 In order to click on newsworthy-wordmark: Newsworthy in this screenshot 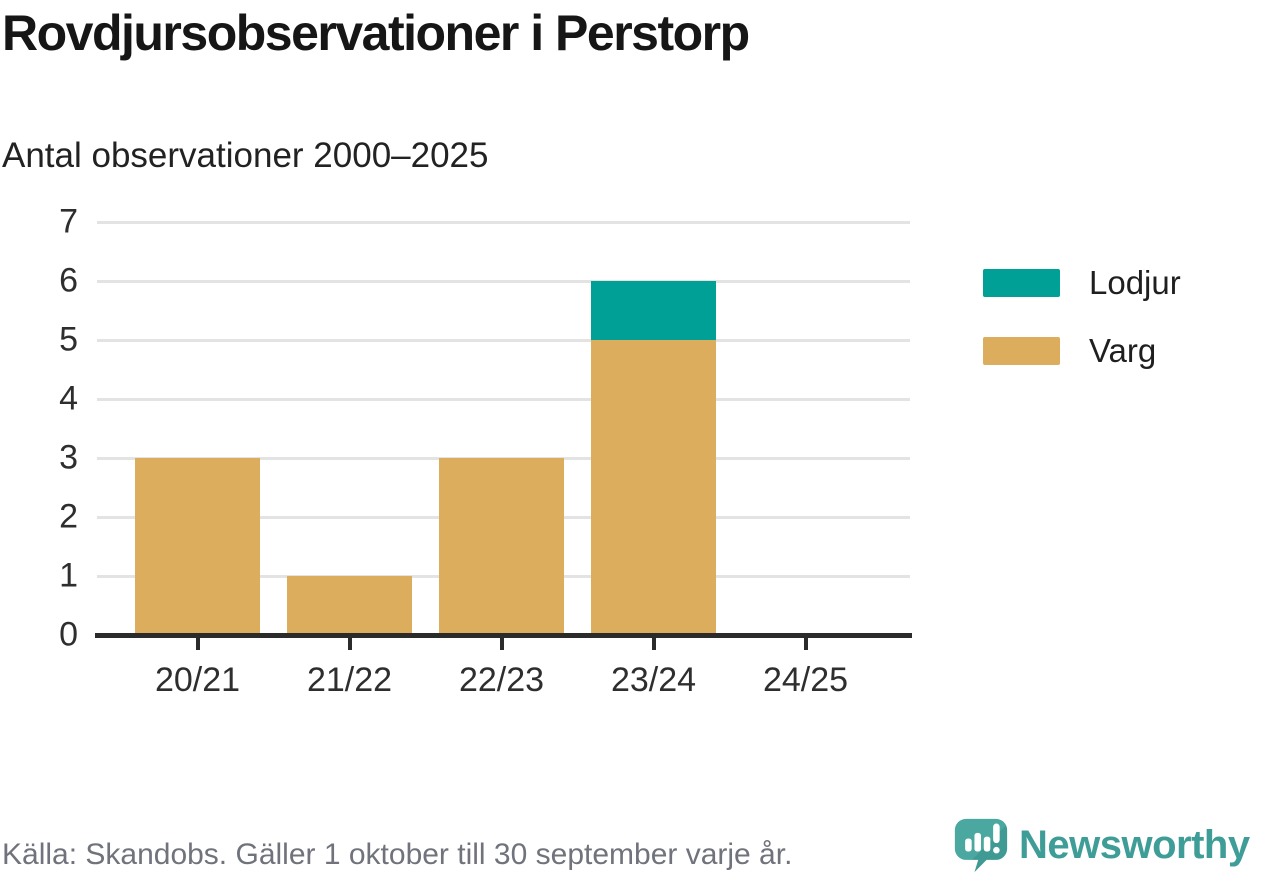, I will do `click(1134, 844)`.